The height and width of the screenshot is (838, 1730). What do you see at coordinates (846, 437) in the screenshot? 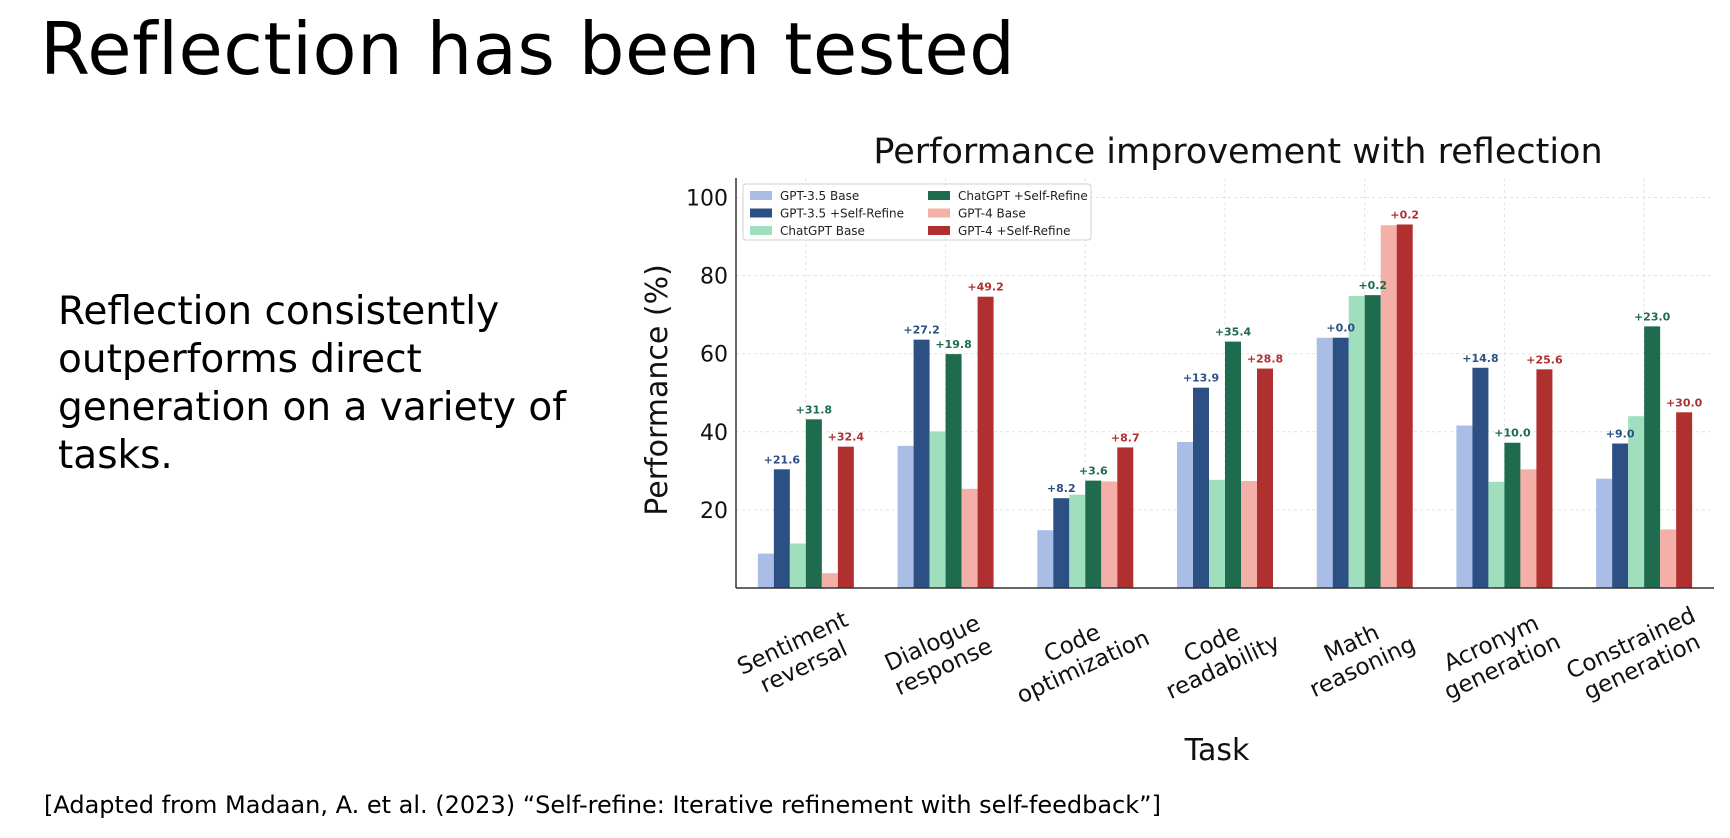
I see `data-label: +32.4` at bounding box center [846, 437].